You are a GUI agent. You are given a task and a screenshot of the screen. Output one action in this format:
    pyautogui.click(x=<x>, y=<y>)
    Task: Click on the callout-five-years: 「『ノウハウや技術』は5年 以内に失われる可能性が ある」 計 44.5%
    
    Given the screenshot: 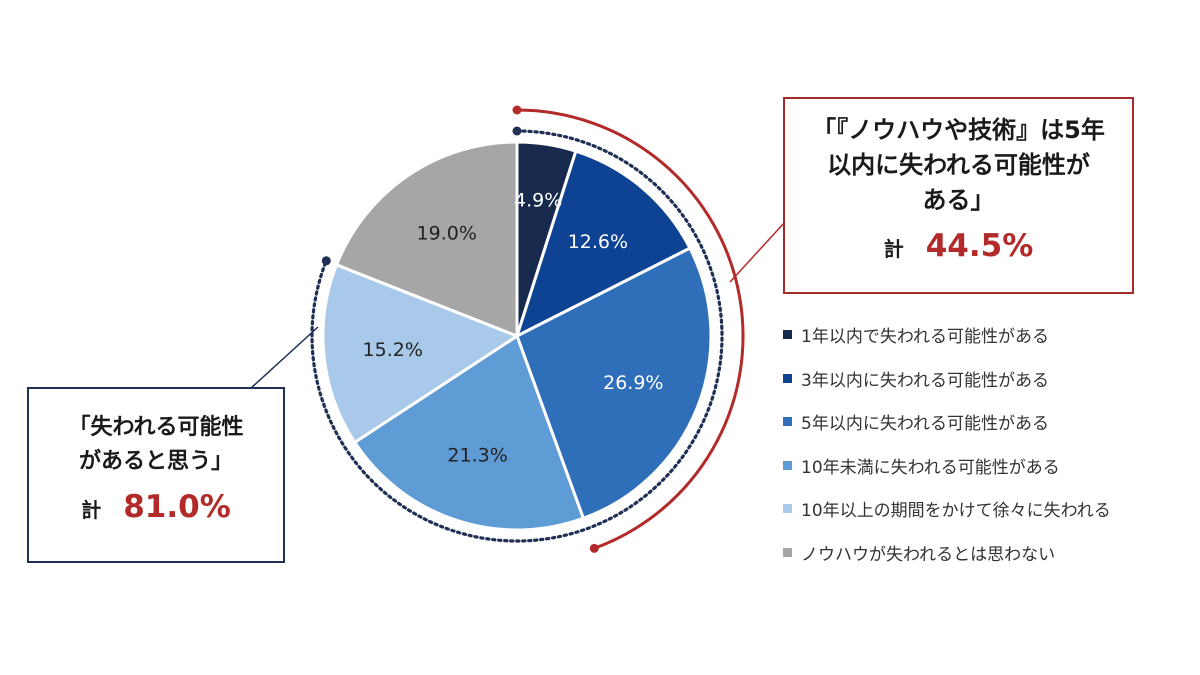 What is the action you would take?
    pyautogui.click(x=958, y=195)
    